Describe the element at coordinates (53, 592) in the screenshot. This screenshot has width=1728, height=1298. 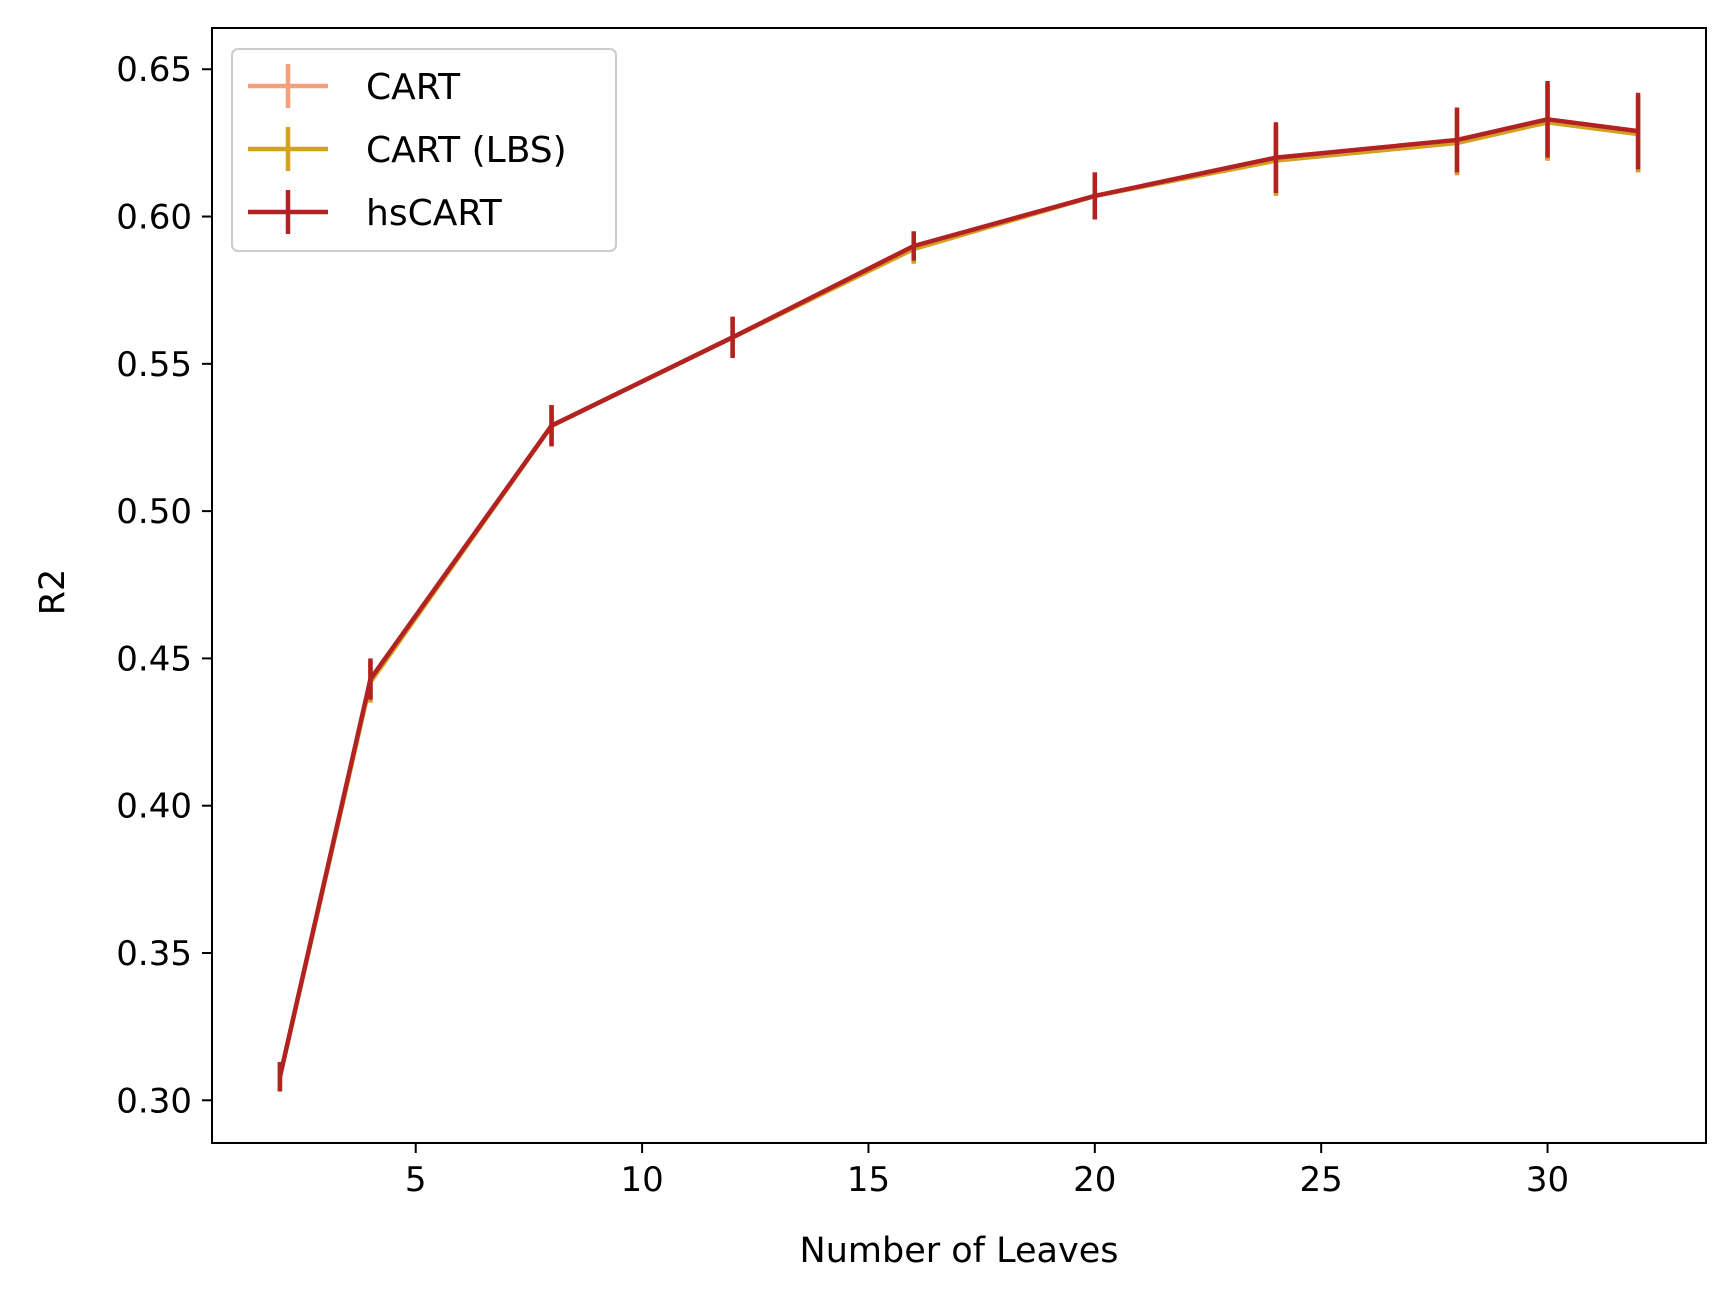
I see `y-axis-label: R2` at that location.